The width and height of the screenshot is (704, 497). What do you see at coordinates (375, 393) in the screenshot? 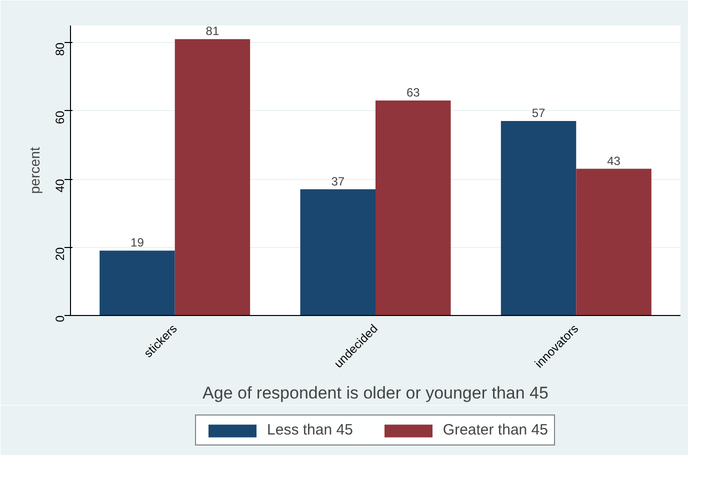
I see `x-axis-title: Age of respondent is older or younger than 45` at bounding box center [375, 393].